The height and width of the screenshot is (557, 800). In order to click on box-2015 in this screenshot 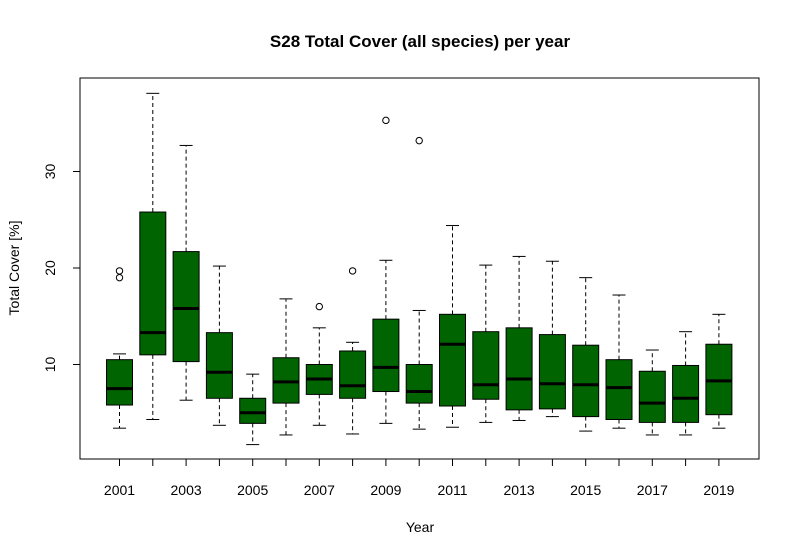, I will do `click(586, 354)`.